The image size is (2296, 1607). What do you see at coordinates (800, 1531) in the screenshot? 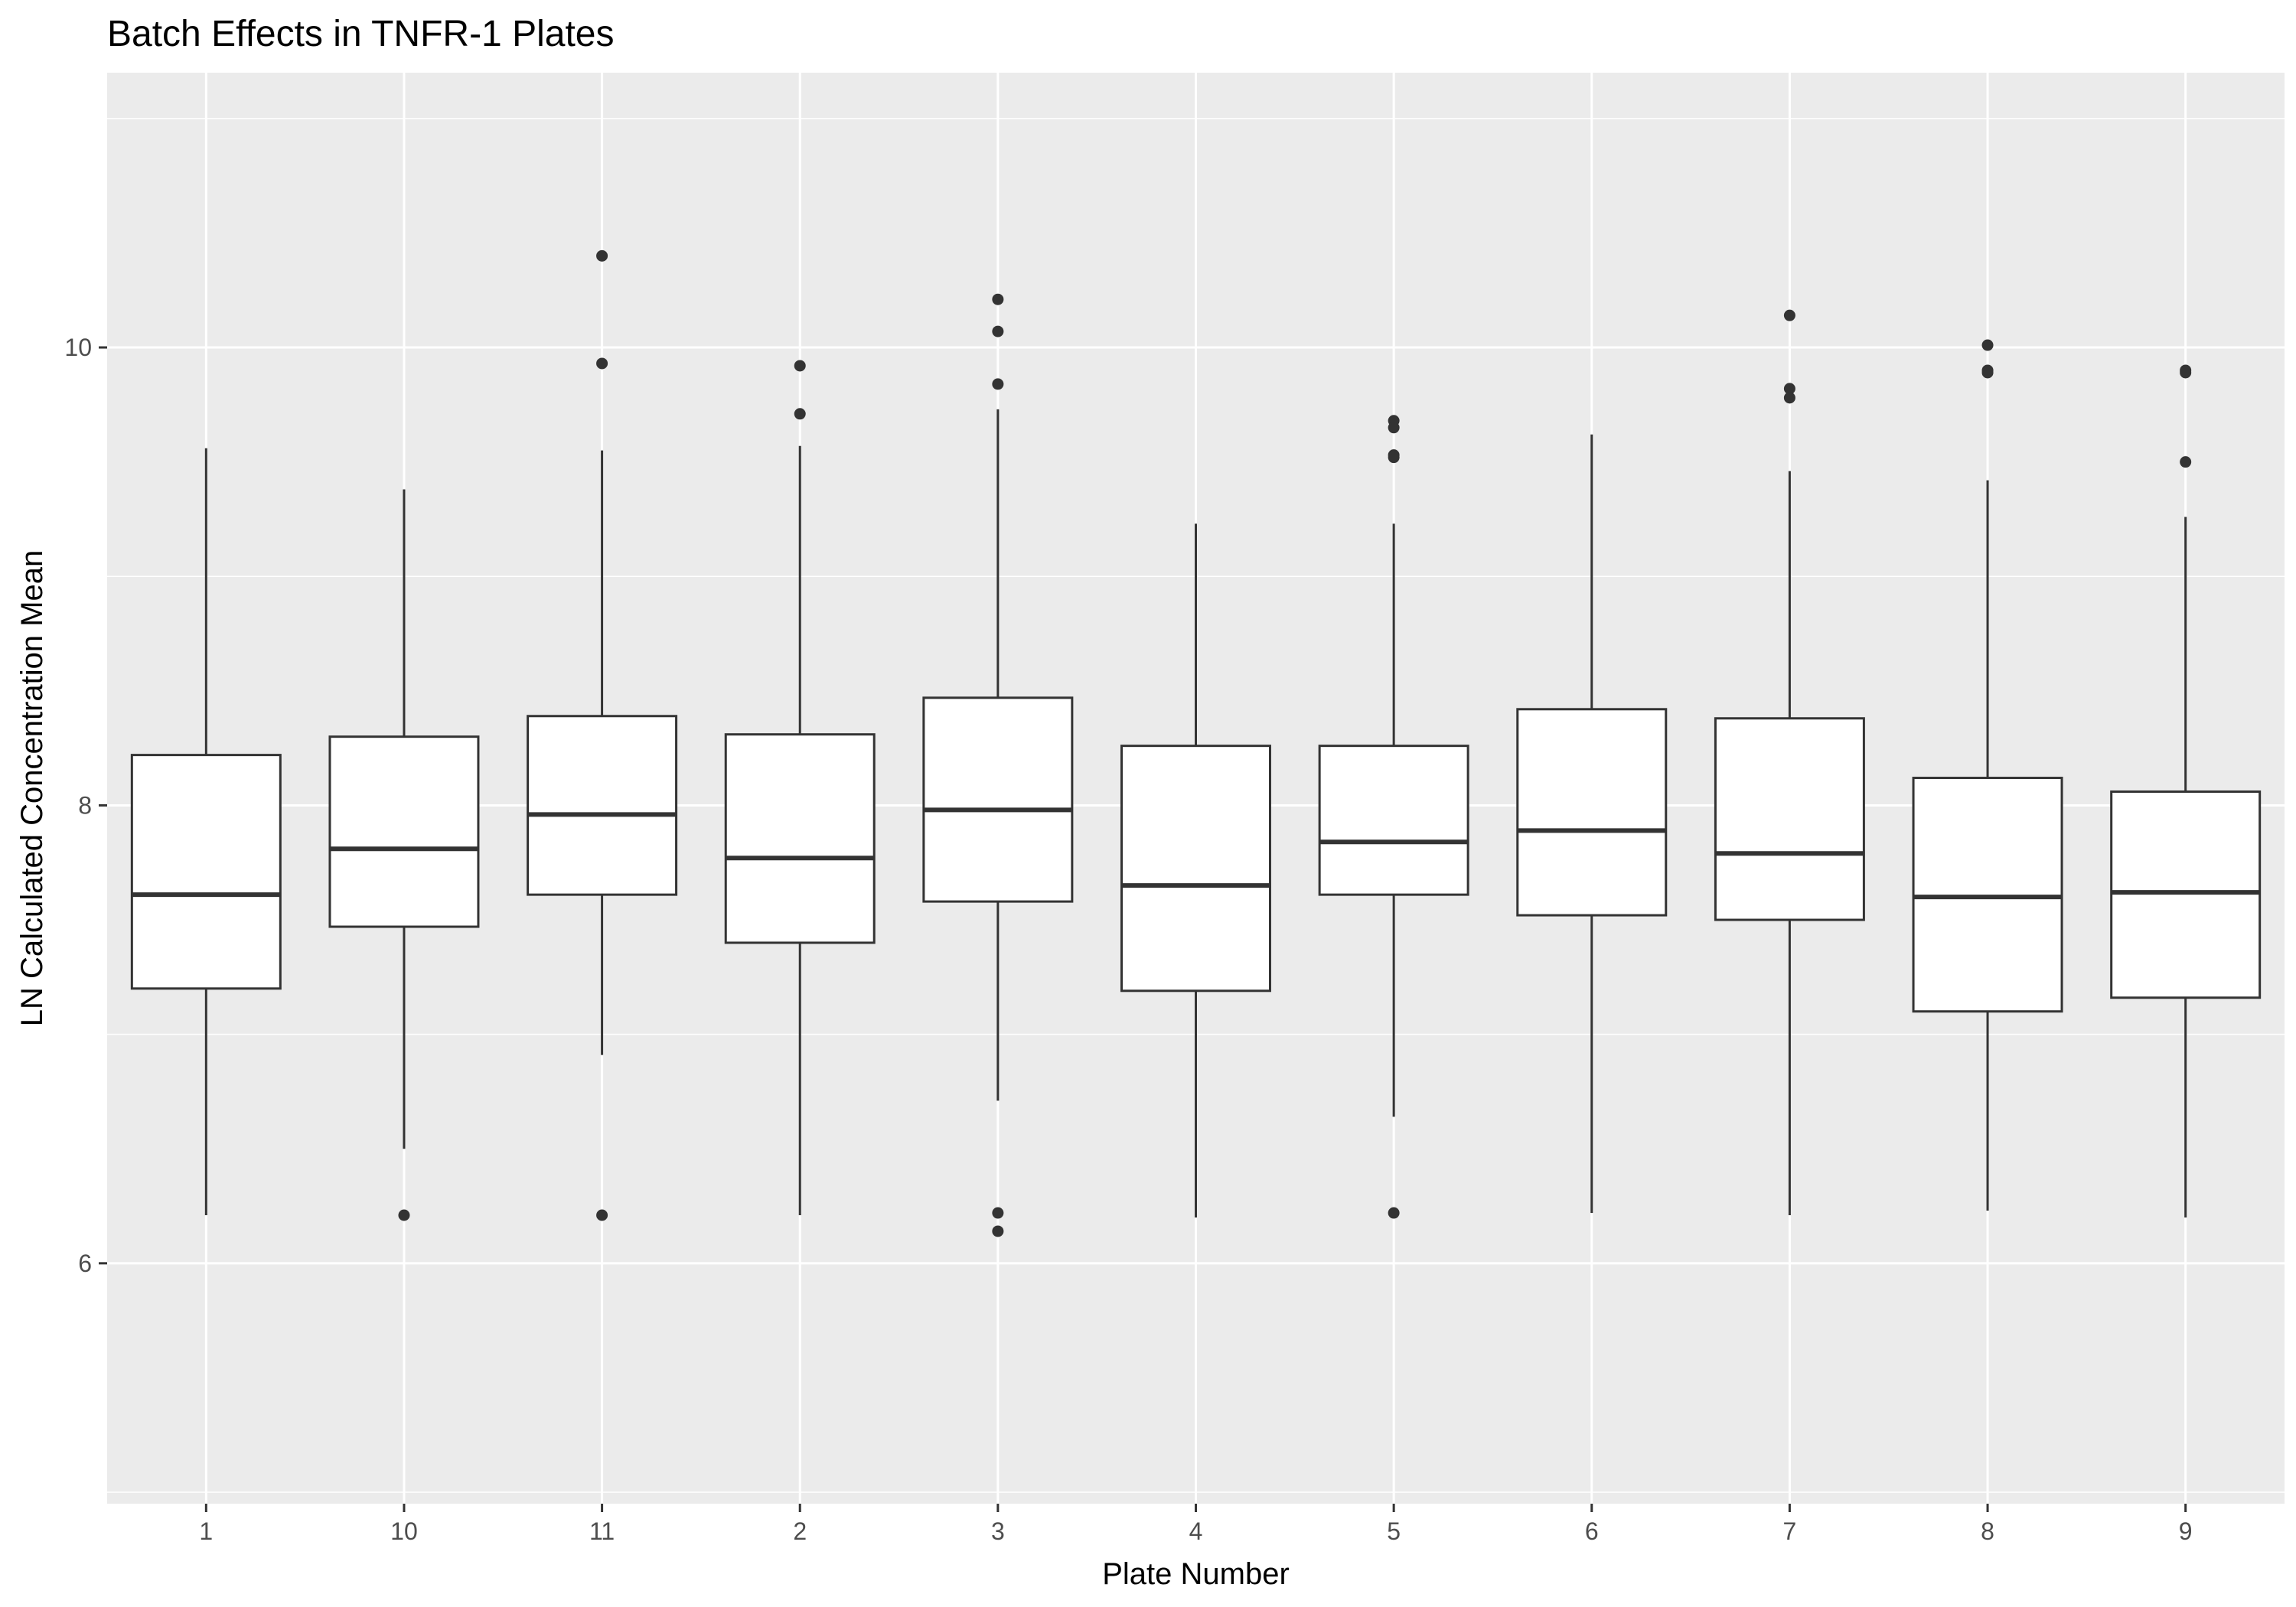
I see `x-tick-label: 2` at bounding box center [800, 1531].